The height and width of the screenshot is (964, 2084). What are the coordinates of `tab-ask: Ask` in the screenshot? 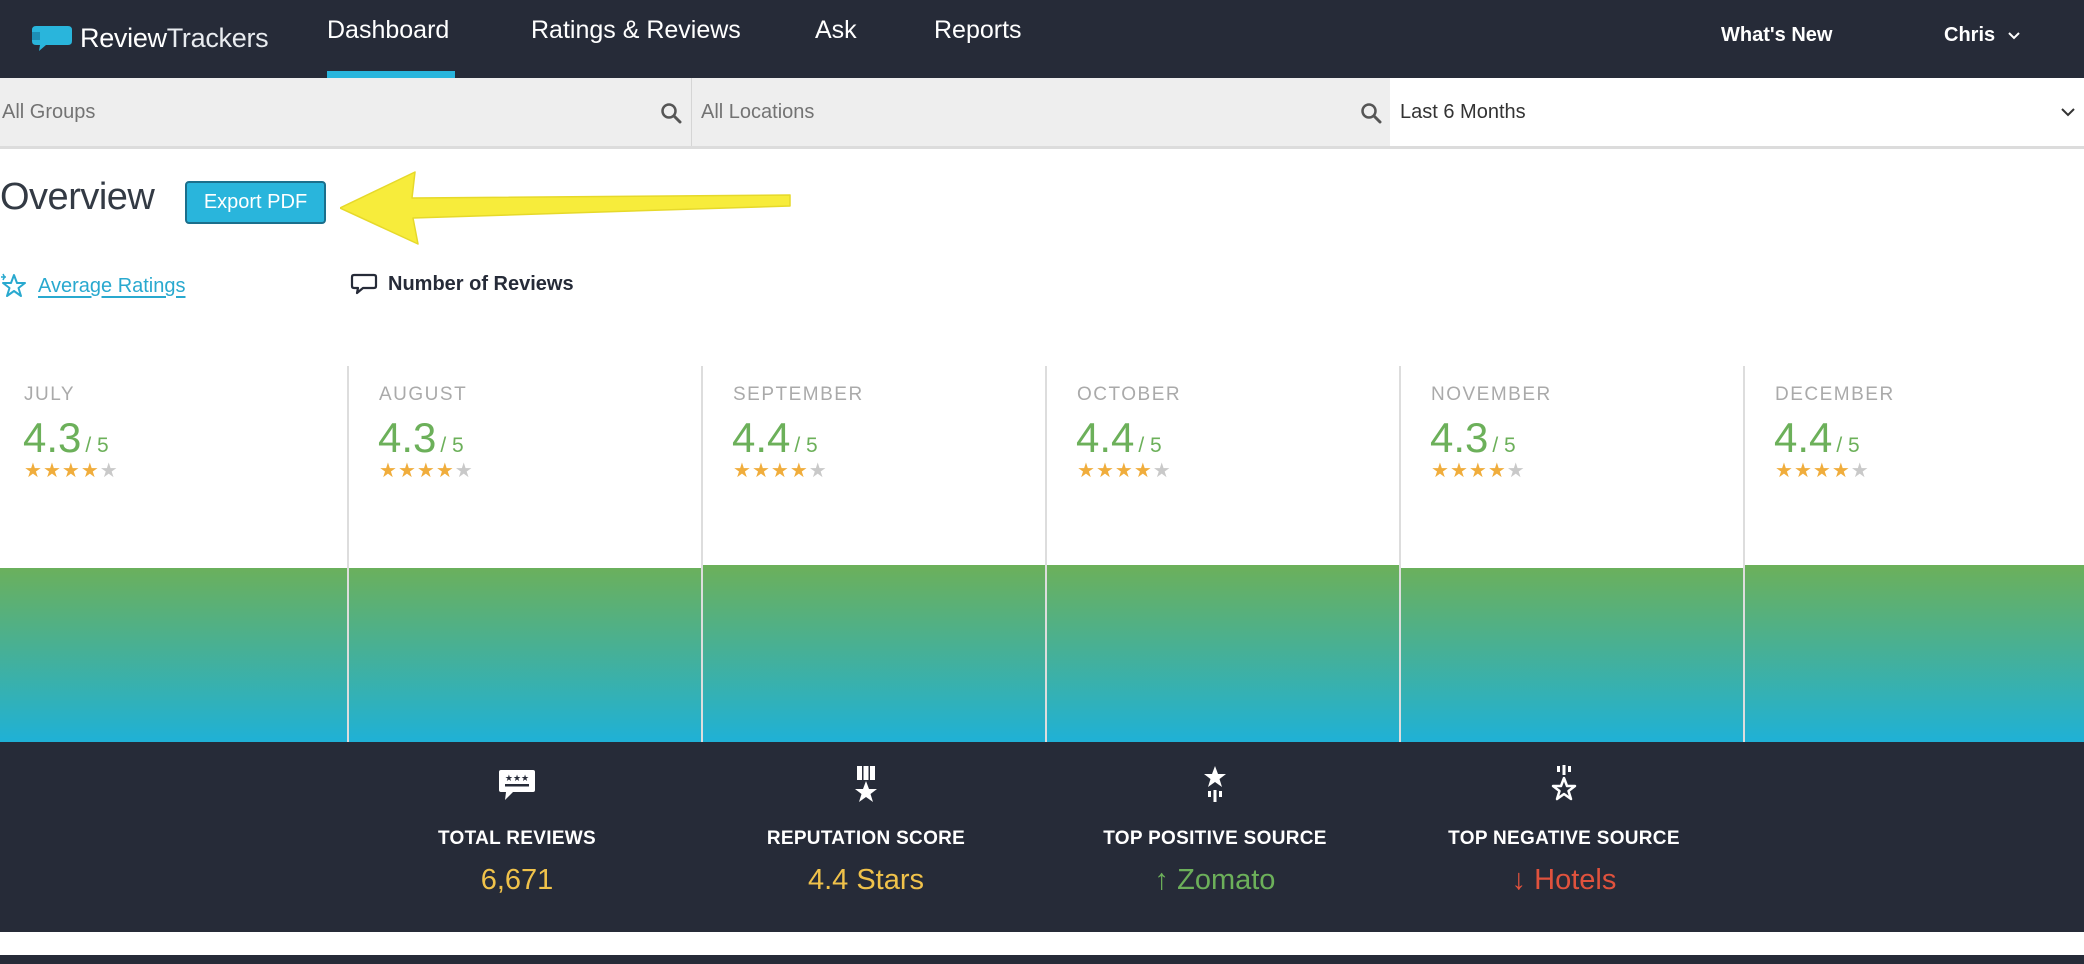 It's located at (836, 30).